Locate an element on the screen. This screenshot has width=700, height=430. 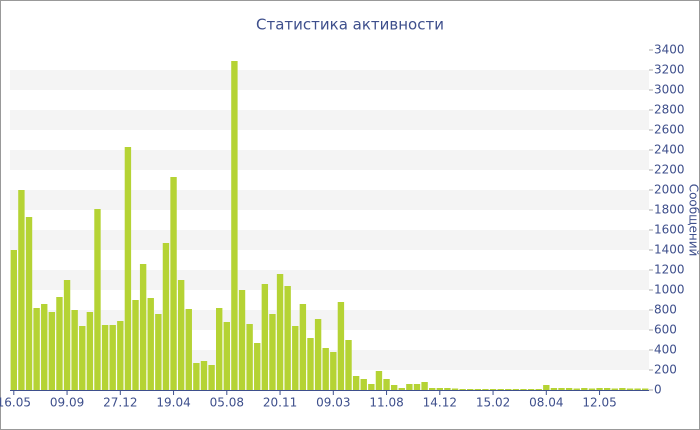
y-tick-label: 1800 is located at coordinates (669, 210).